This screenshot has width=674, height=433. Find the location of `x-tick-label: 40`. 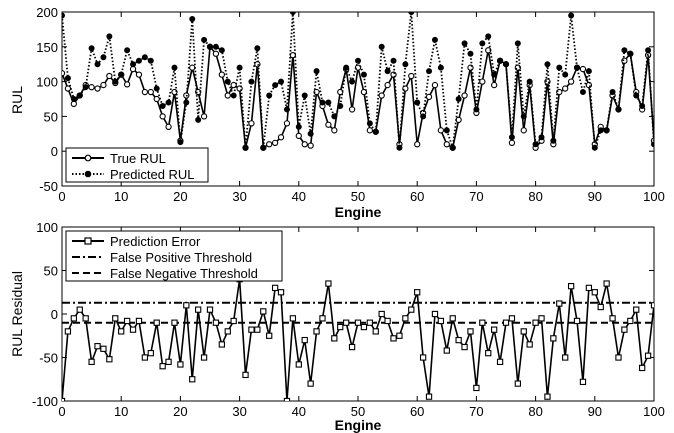

x-tick-label: 40 is located at coordinates (299, 411).